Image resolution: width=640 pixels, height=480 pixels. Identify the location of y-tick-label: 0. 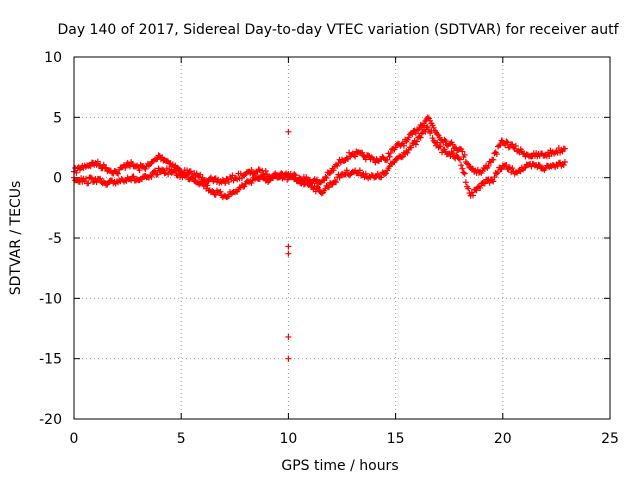
(57, 179).